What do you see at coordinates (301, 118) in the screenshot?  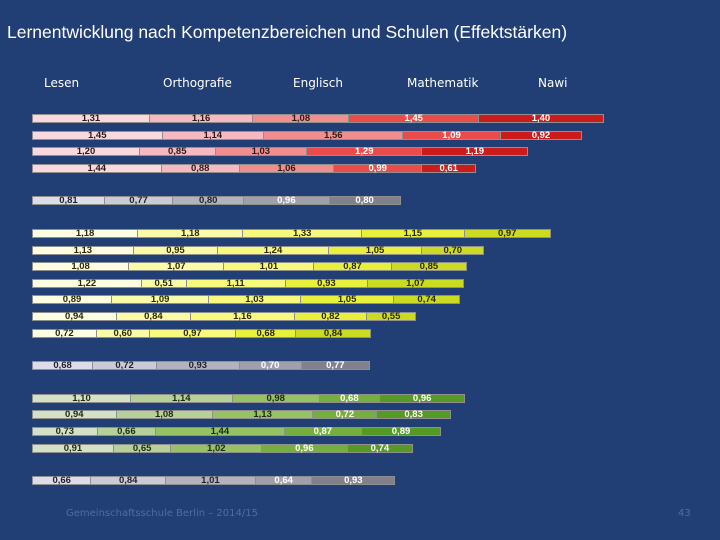 I see `bar-segment-englisch: 1,08` at bounding box center [301, 118].